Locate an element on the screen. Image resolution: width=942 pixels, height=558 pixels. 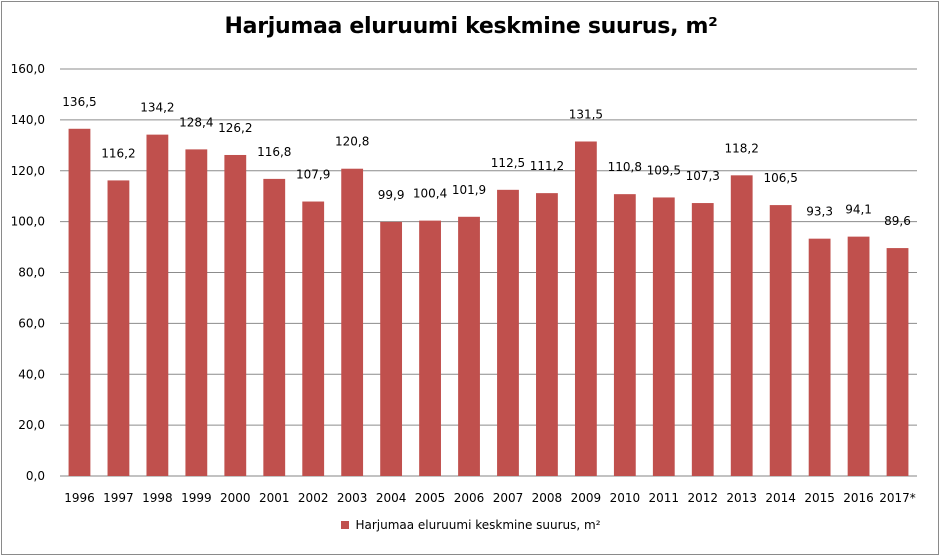
y-tick-label: 40,0 is located at coordinates (31, 374).